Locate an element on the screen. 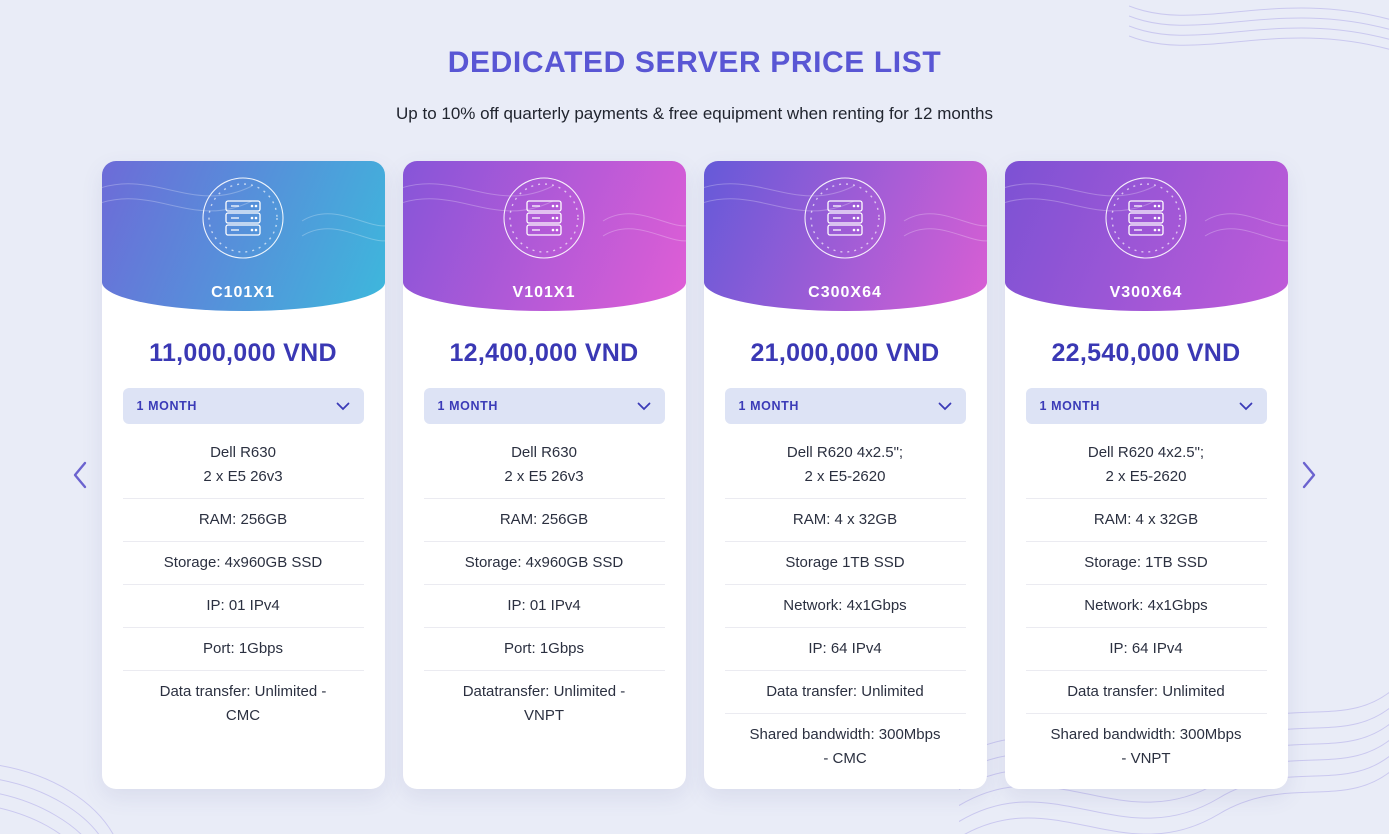 The height and width of the screenshot is (834, 1389). chevron-right-icon is located at coordinates (1309, 475).